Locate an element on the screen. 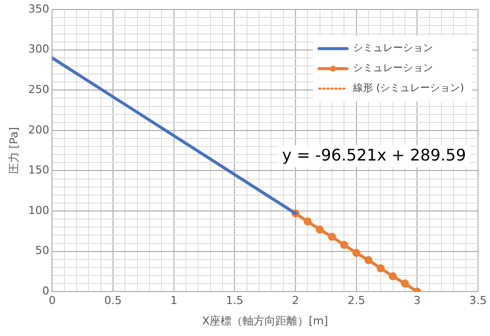  legend-label: 線形 (シミュレーション) is located at coordinates (408, 88).